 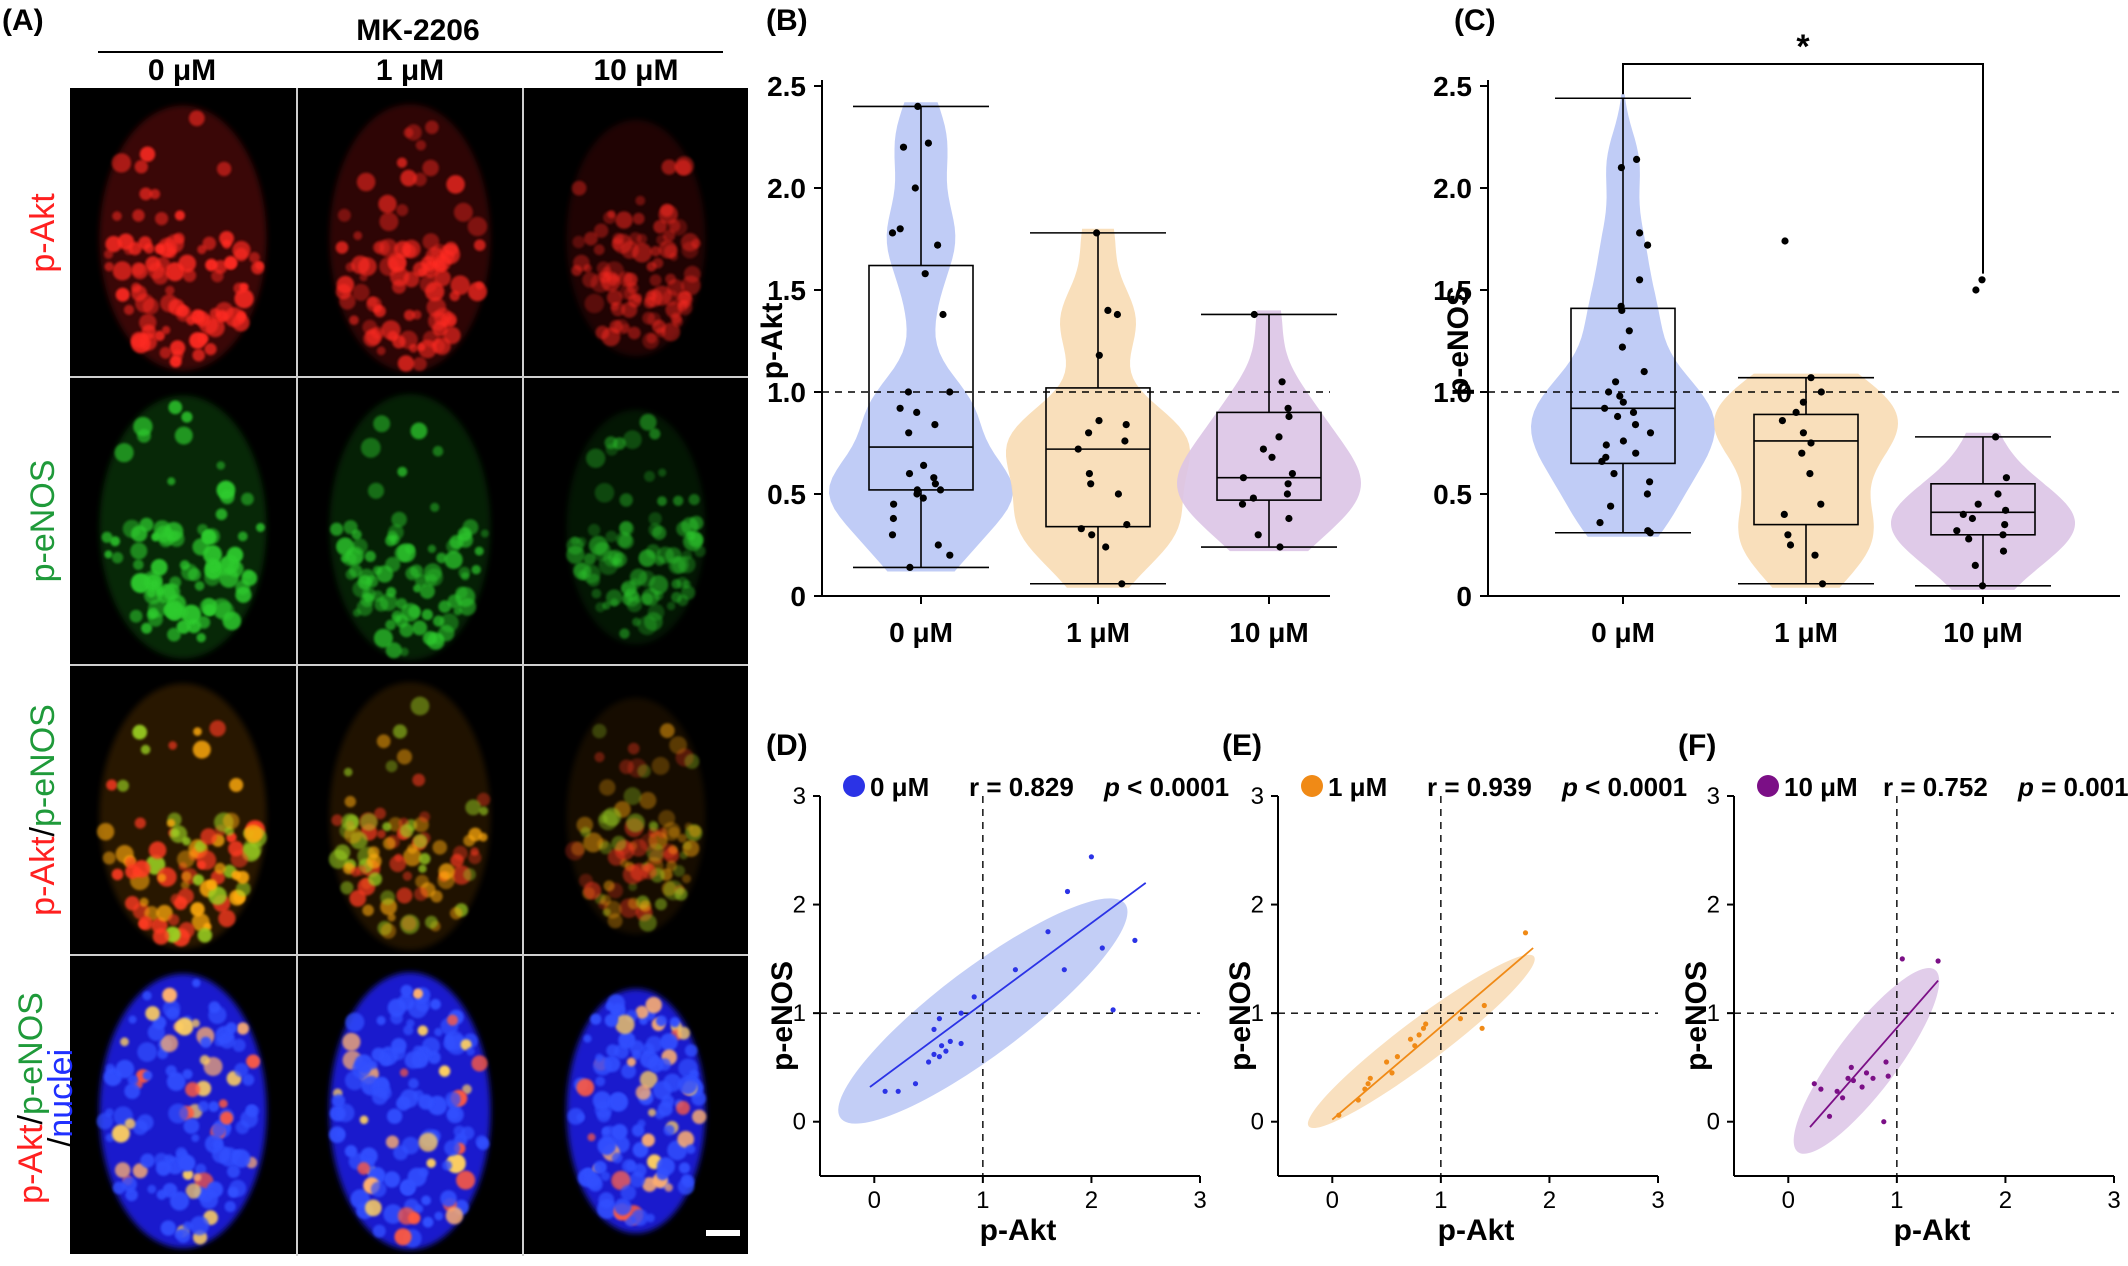 I want to click on legend-label: 10 μM, so click(x=1821, y=787).